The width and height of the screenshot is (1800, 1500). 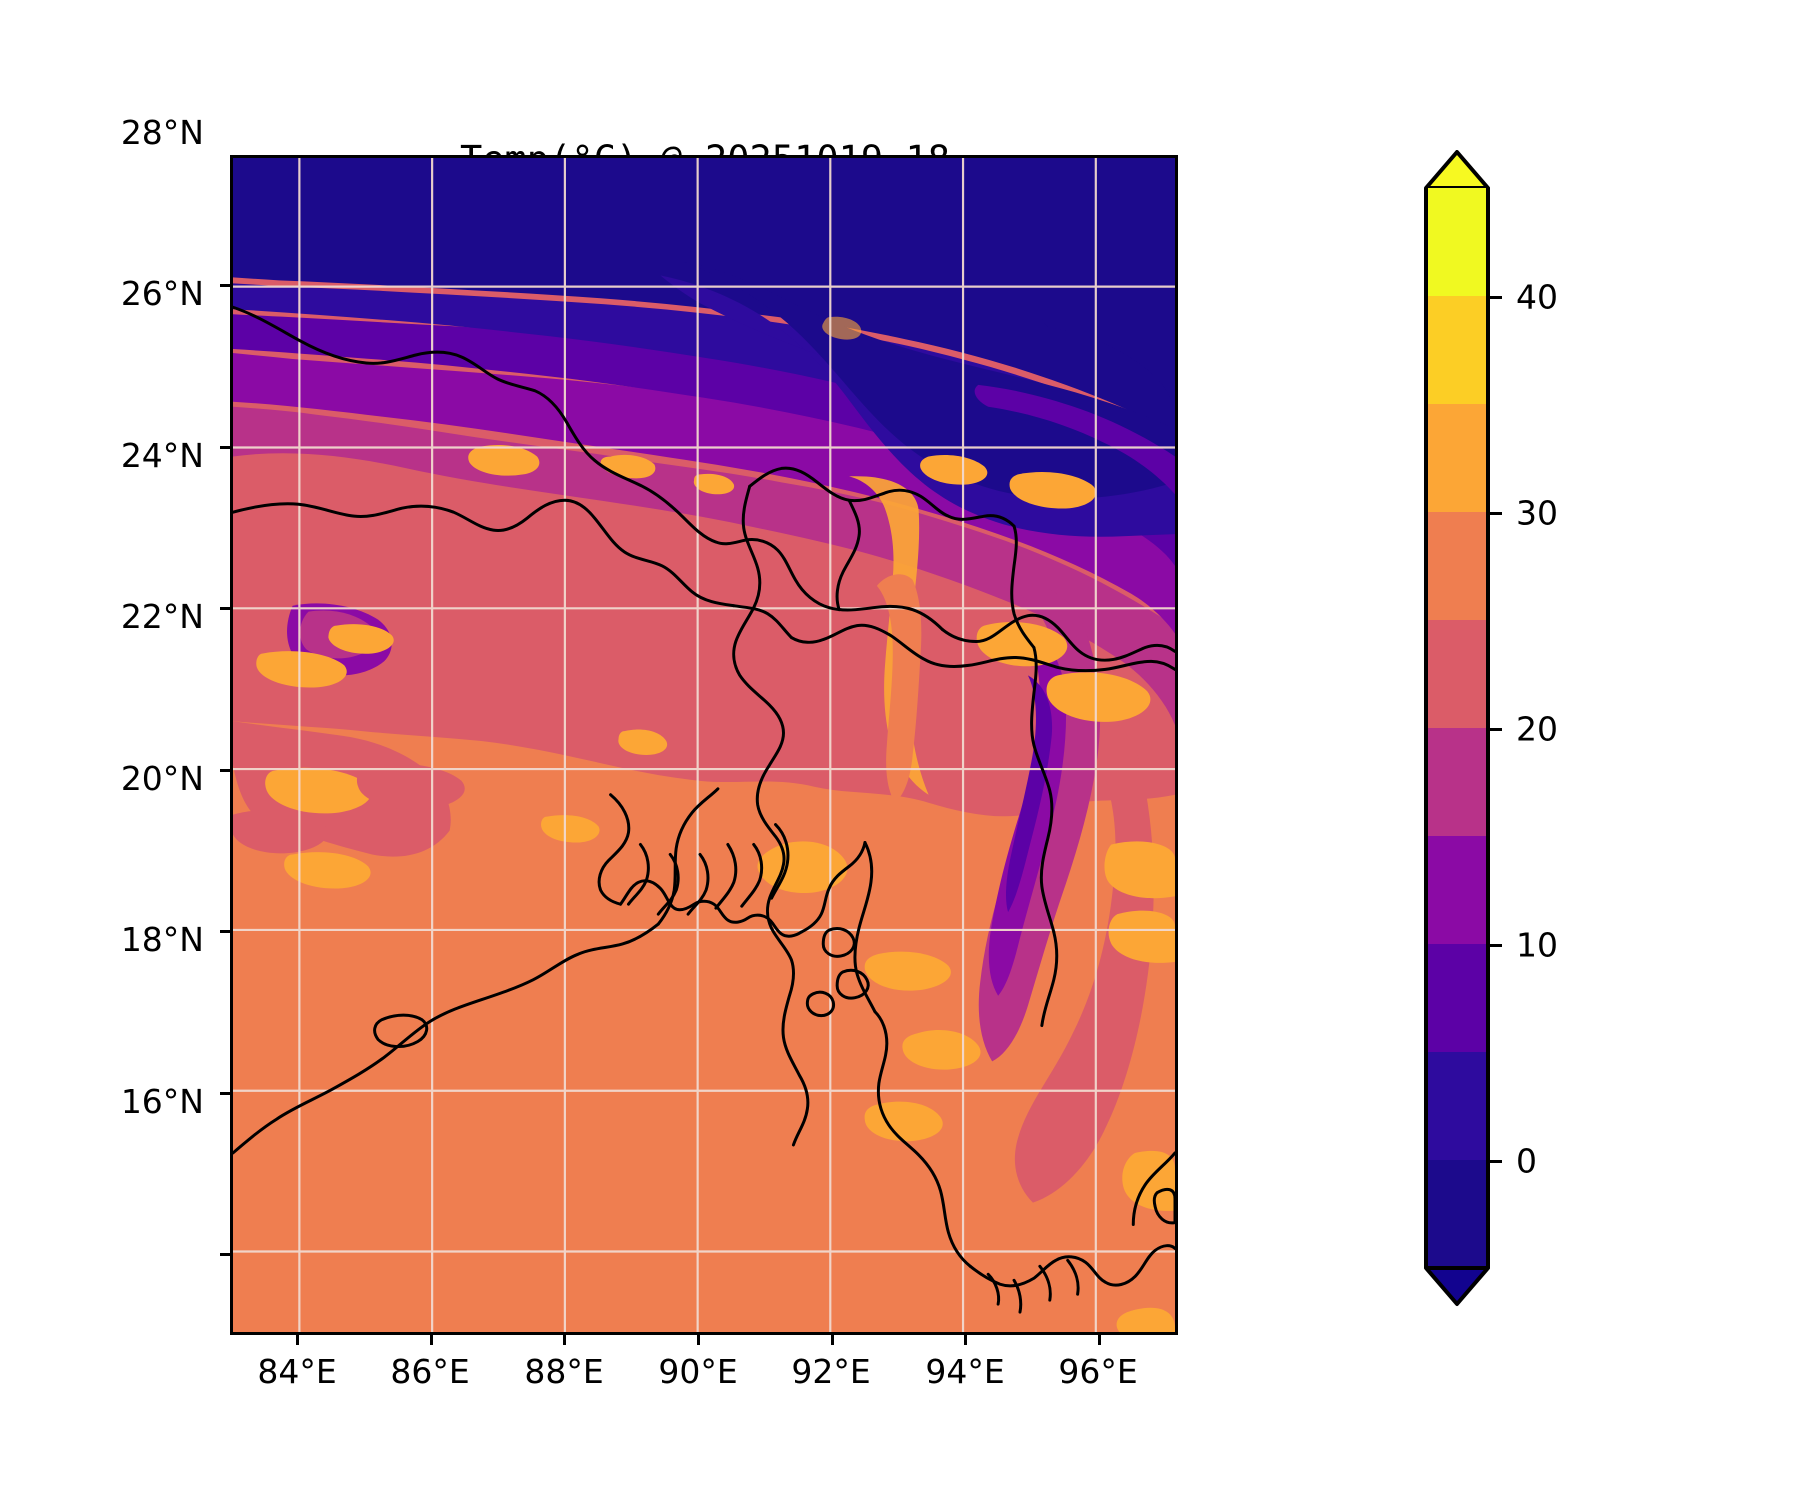 I want to click on xtick-label-92e: 92°E, so click(x=831, y=1371).